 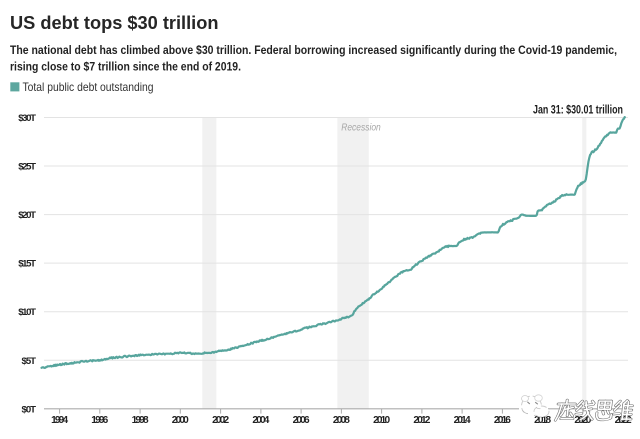 What do you see at coordinates (381, 420) in the screenshot?
I see `svg-text: 2010` at bounding box center [381, 420].